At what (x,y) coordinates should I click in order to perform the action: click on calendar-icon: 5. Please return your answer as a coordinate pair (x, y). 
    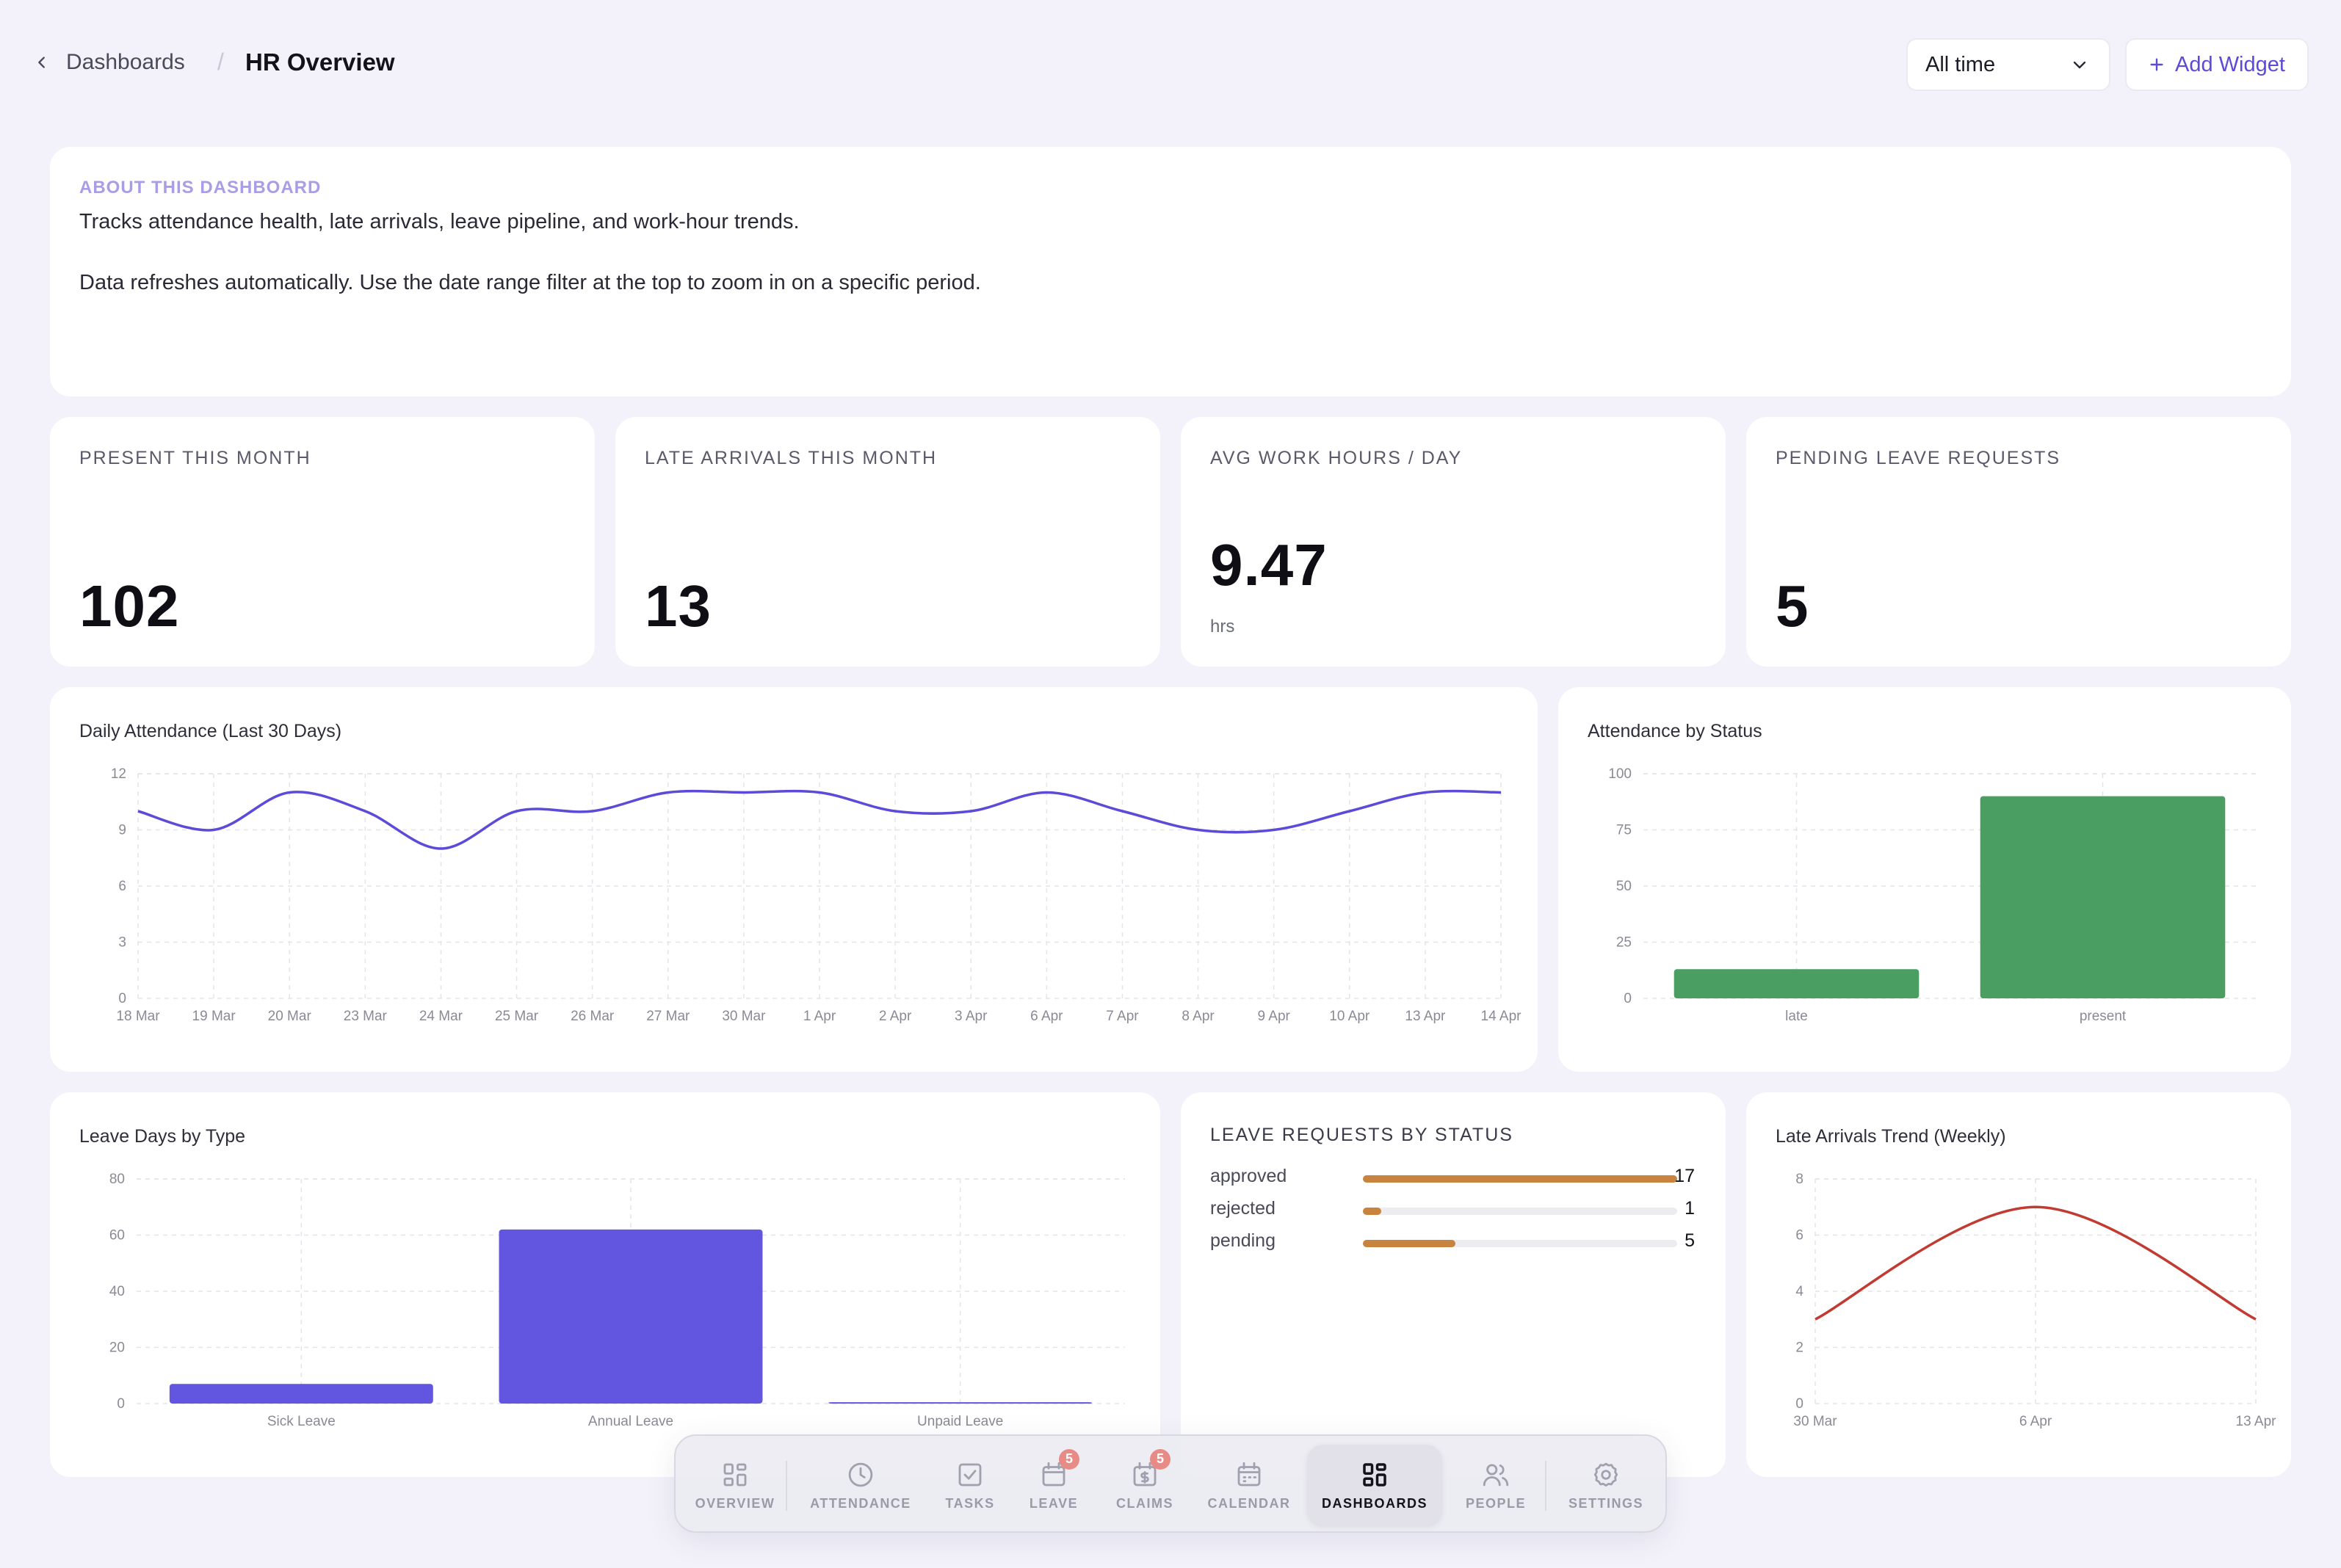
    Looking at the image, I should click on (1058, 1469).